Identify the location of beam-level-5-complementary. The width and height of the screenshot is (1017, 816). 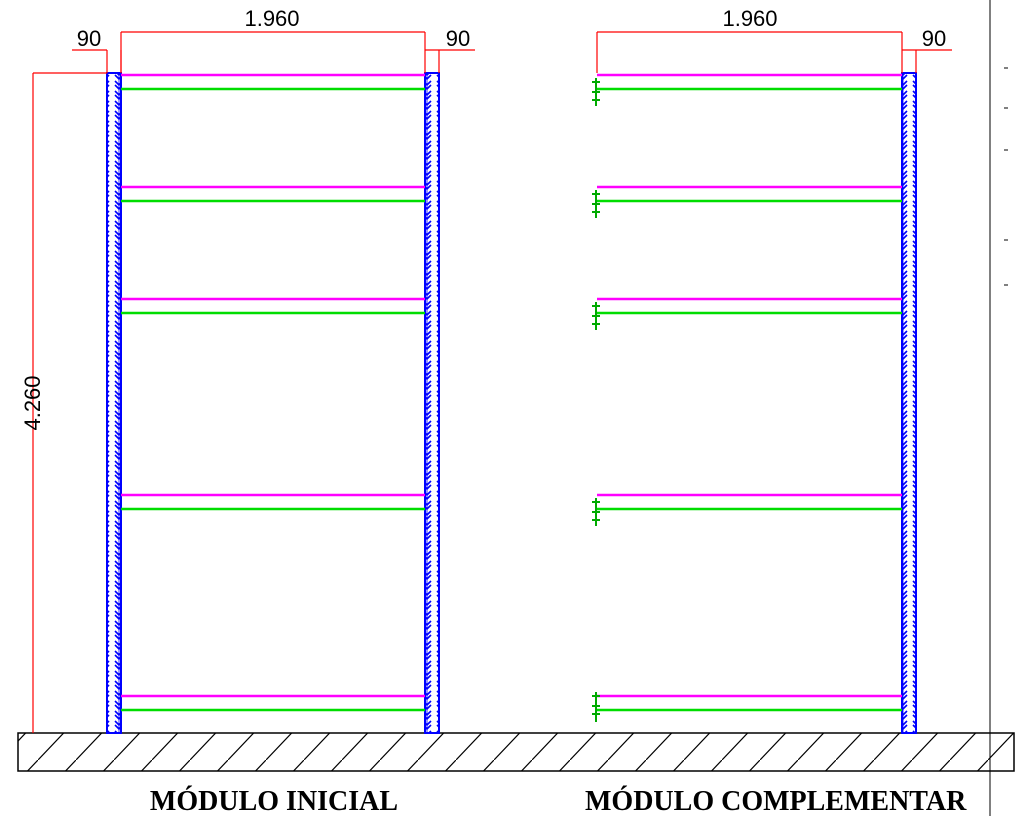
(747, 707).